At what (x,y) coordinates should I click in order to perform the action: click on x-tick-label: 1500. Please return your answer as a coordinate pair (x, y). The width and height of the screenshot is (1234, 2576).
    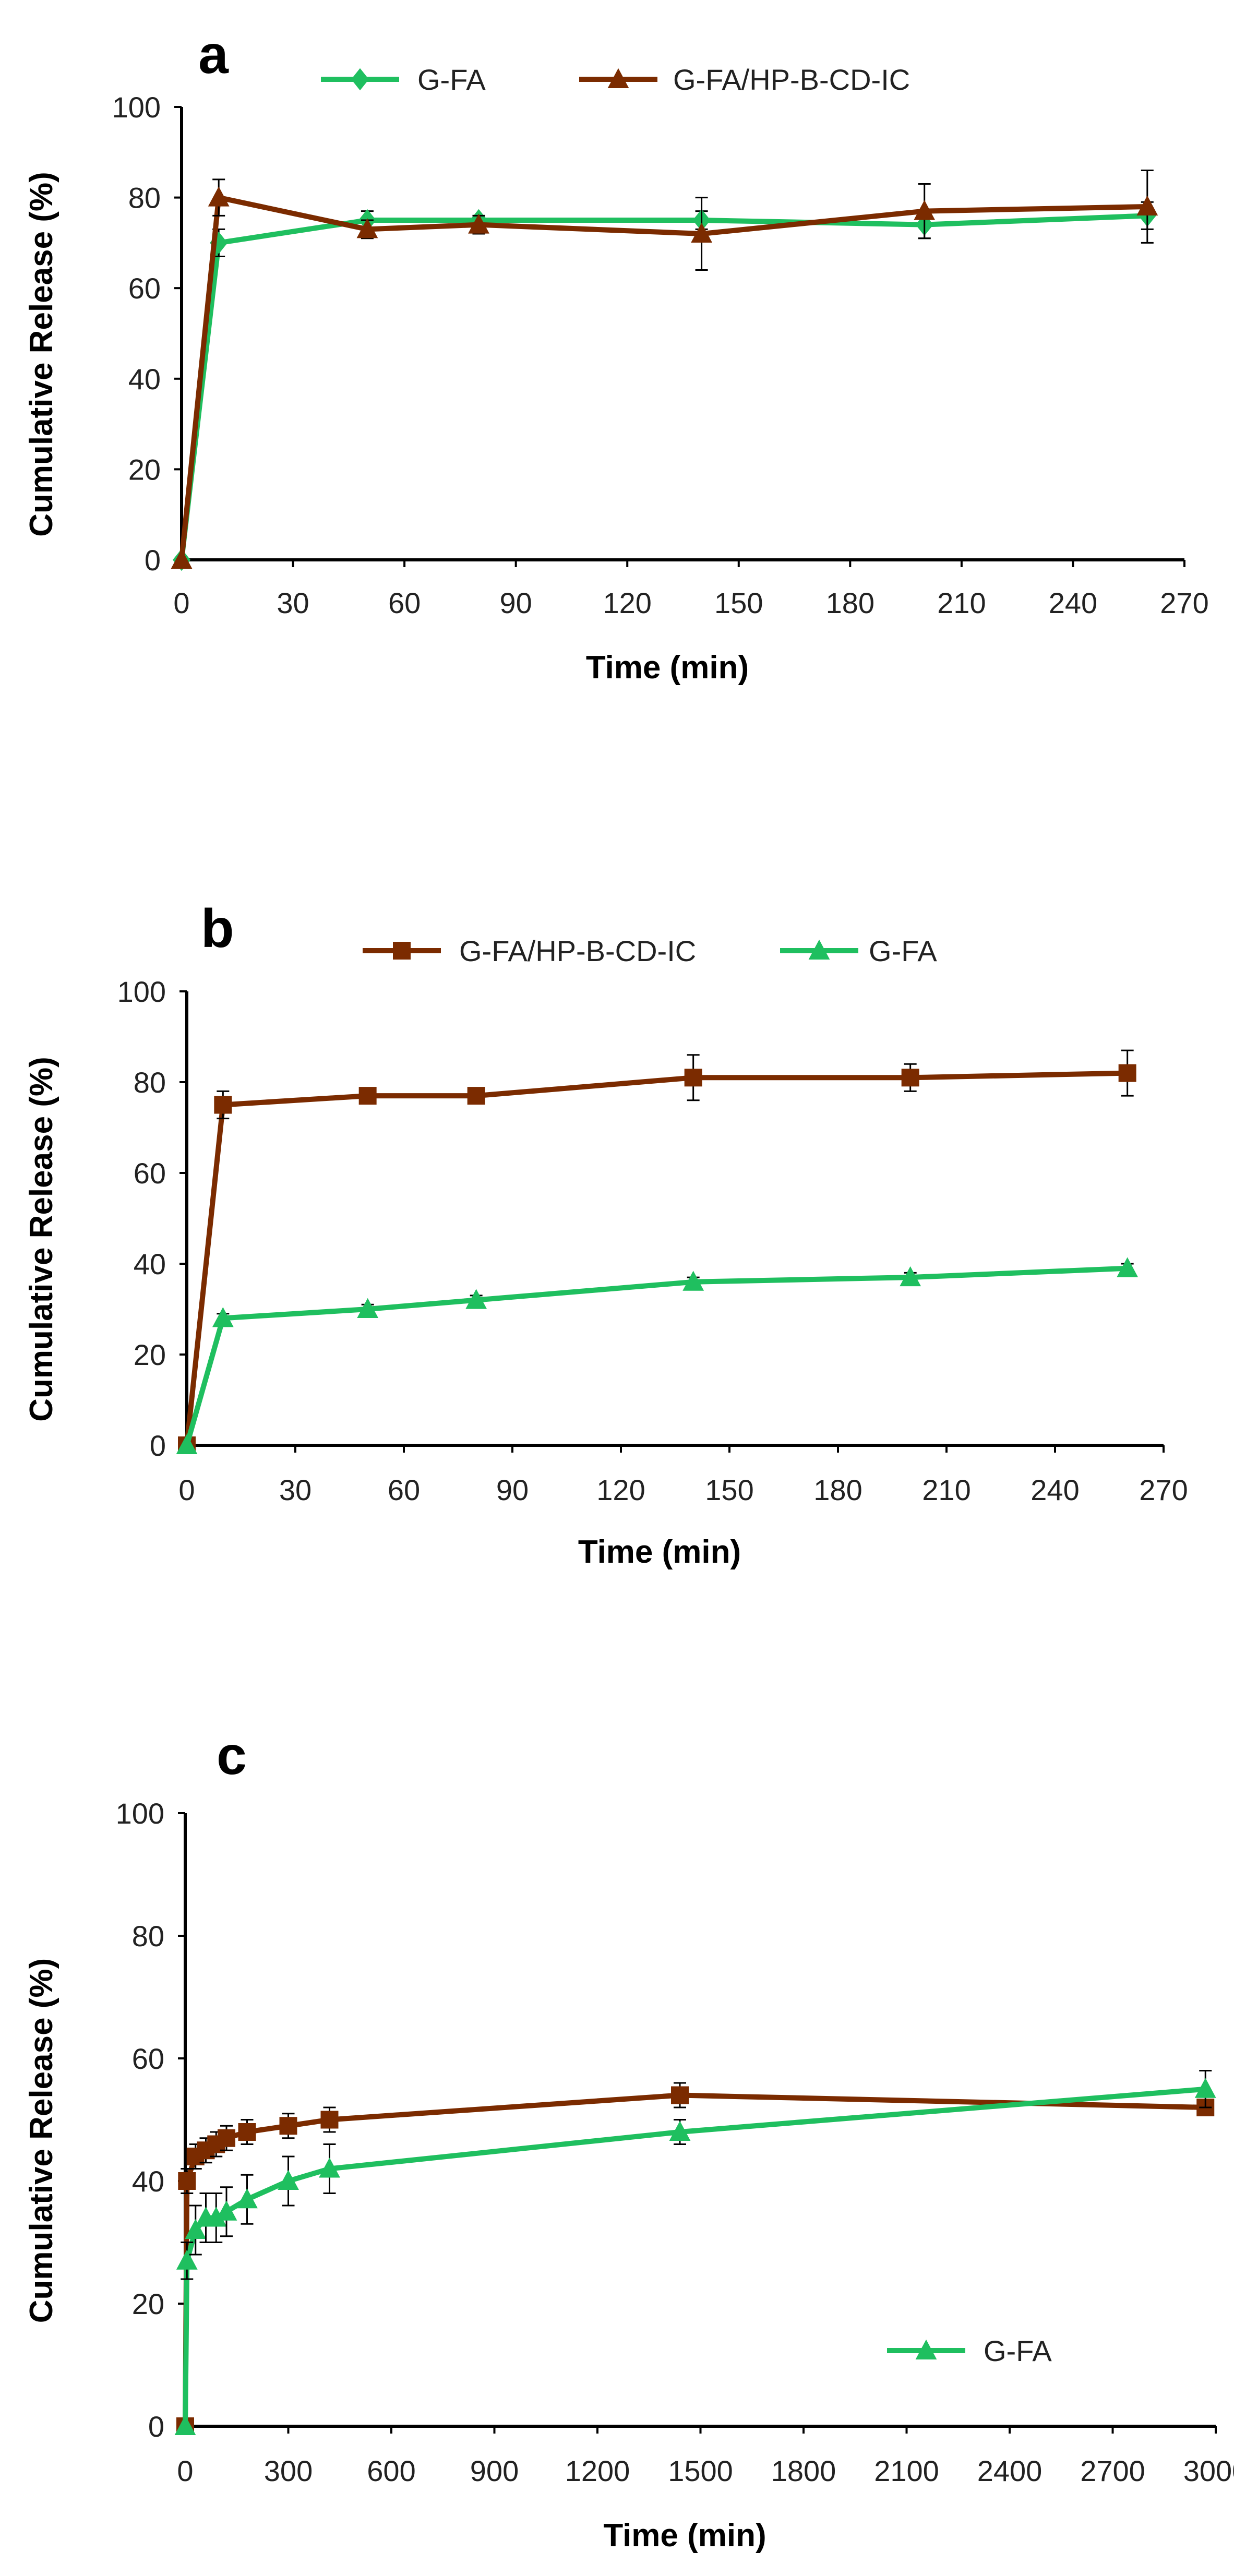
    Looking at the image, I should click on (700, 2470).